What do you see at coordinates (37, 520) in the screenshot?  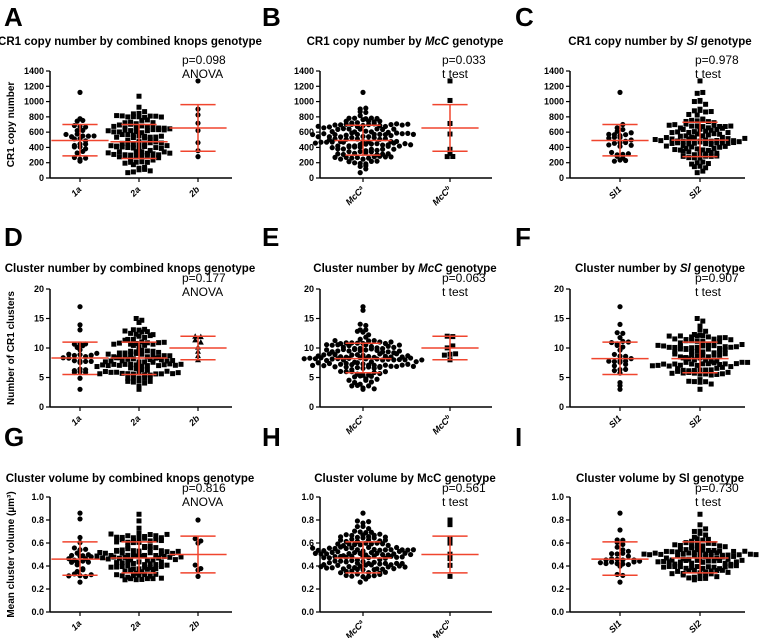 I see `y-tick-label: 0.8` at bounding box center [37, 520].